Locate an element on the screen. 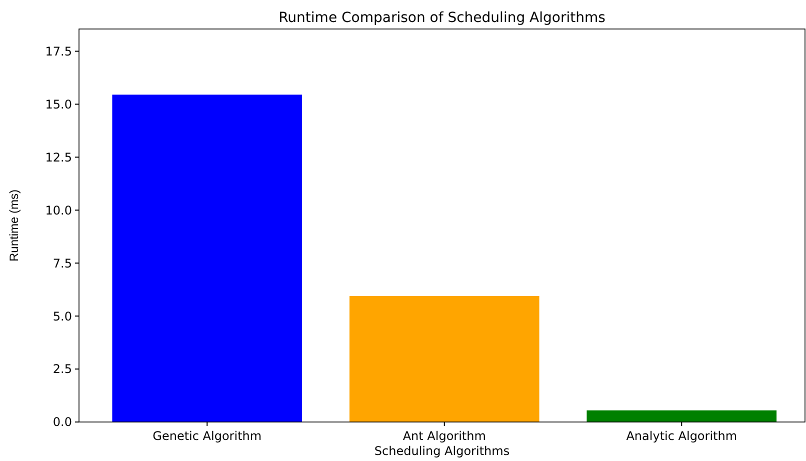 The height and width of the screenshot is (461, 806). x-tick-label: Analytic Algorithm is located at coordinates (682, 436).